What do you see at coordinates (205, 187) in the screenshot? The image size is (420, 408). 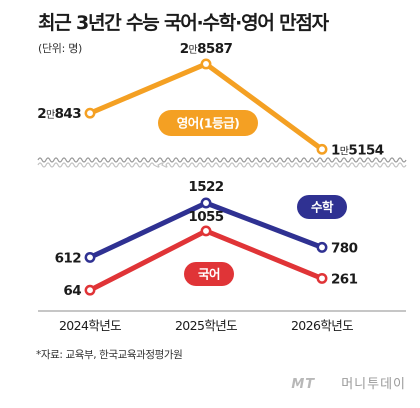 I see `data-label-math-2025: 1522` at bounding box center [205, 187].